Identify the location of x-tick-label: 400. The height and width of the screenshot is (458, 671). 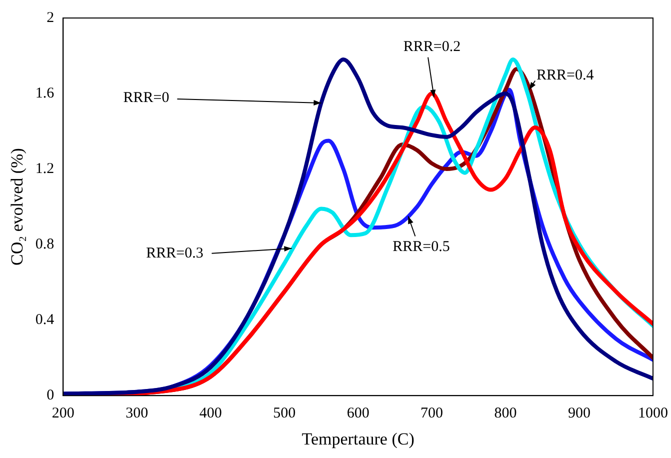
(210, 414).